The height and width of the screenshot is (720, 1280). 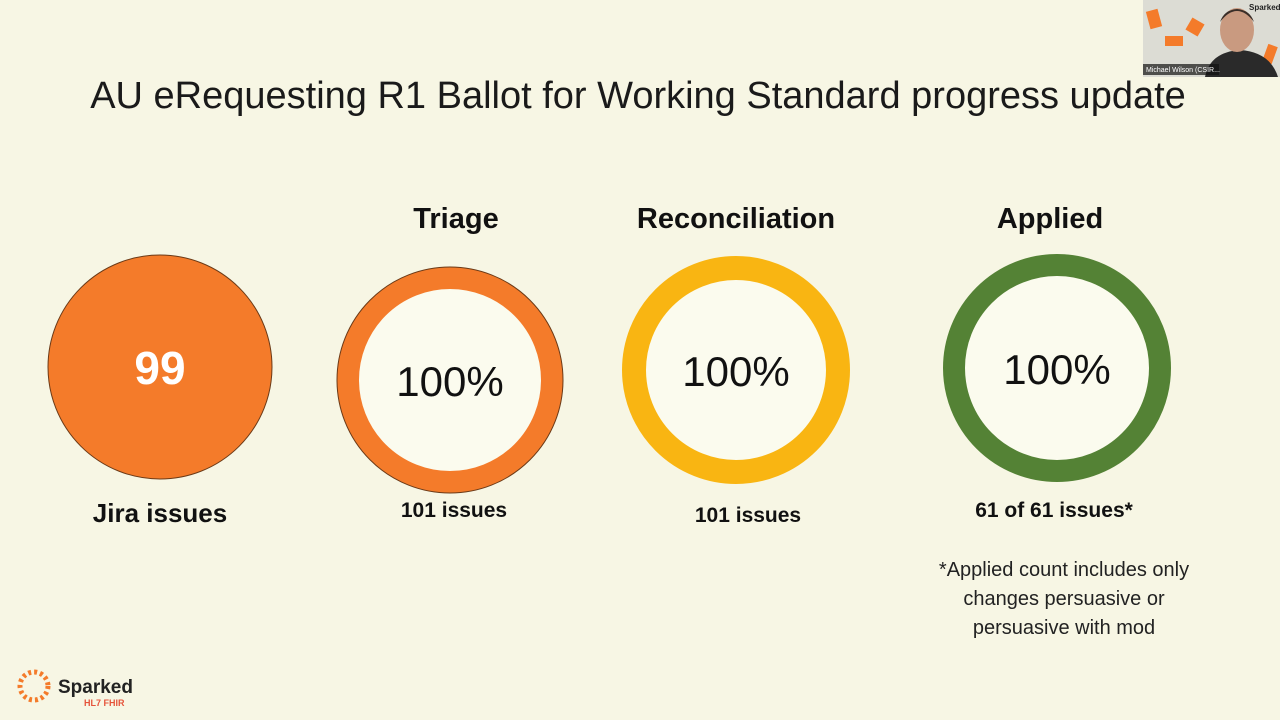 I want to click on logo-name: Sparked, so click(x=95, y=687).